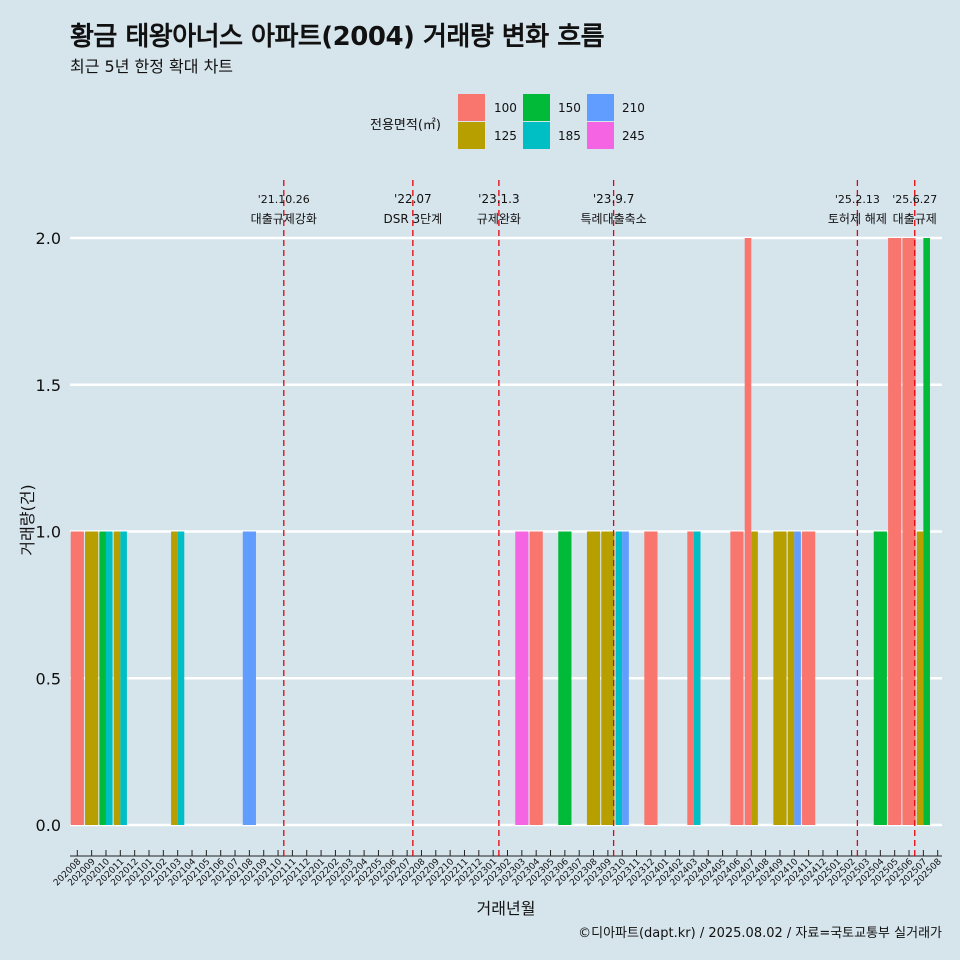 The width and height of the screenshot is (960, 960). What do you see at coordinates (569, 108) in the screenshot?
I see `legend-label-150: 150` at bounding box center [569, 108].